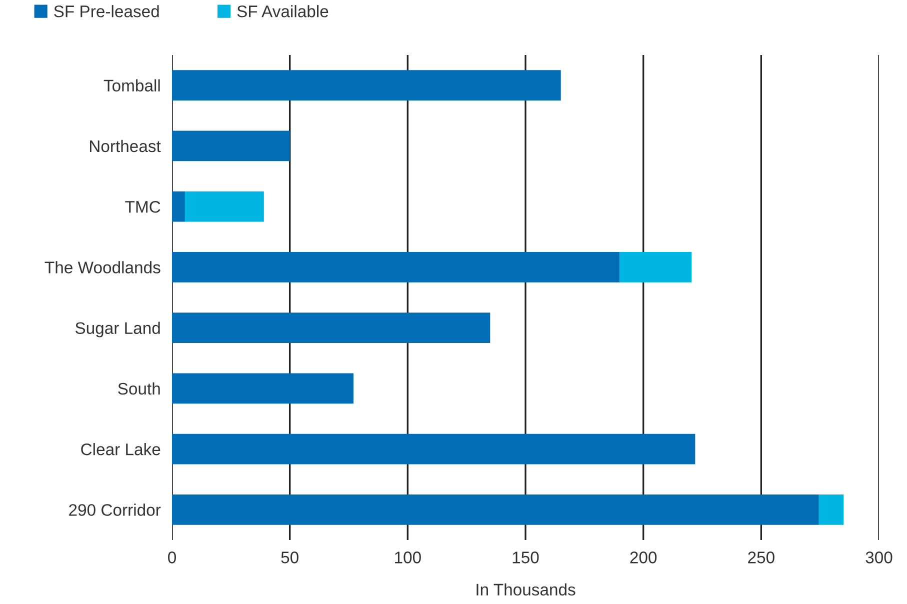 This screenshot has height=604, width=907. I want to click on x-tick-label: 50, so click(289, 558).